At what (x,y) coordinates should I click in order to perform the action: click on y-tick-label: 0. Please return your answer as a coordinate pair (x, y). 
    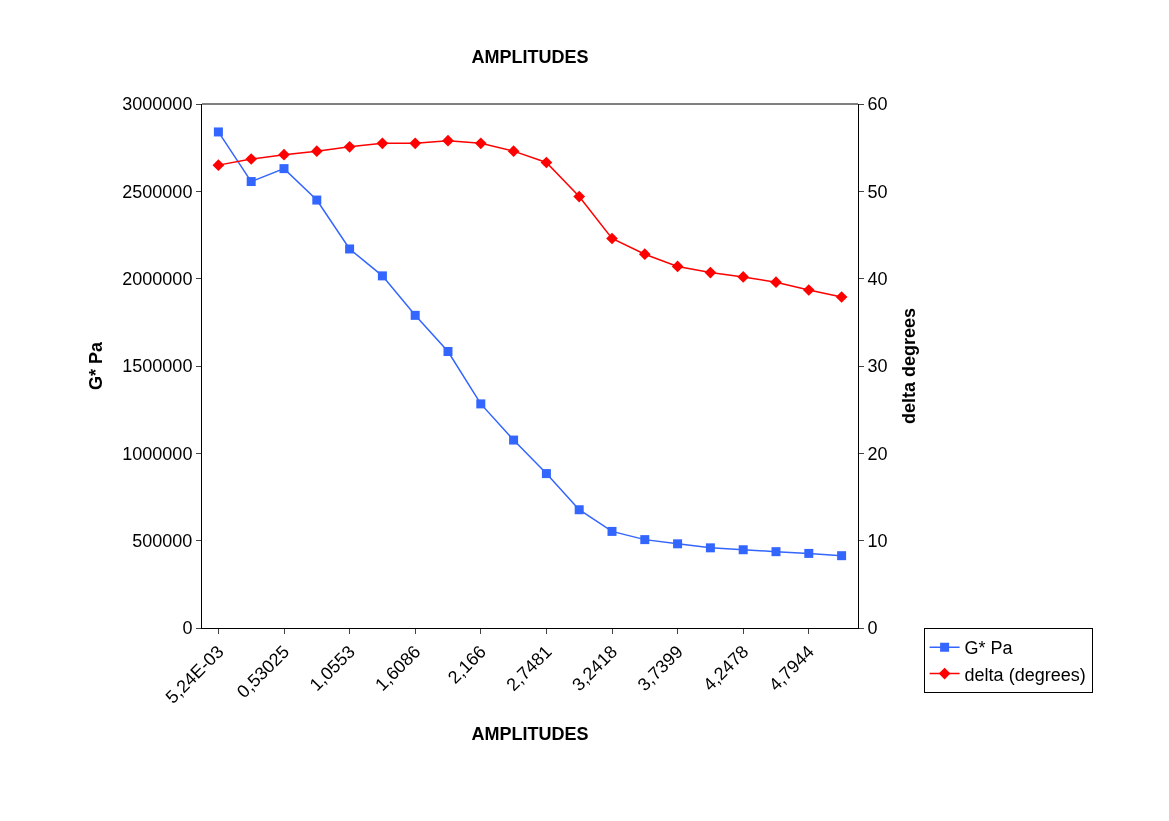
    Looking at the image, I should click on (187, 628).